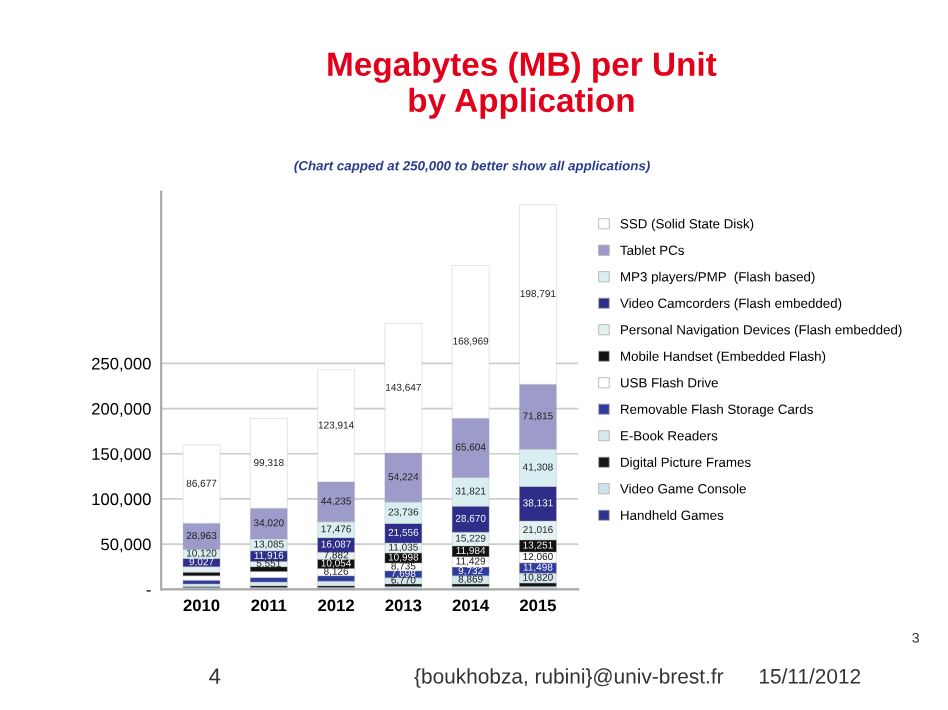 This screenshot has width=948, height=710. I want to click on y-tick-label: 150,000, so click(121, 455).